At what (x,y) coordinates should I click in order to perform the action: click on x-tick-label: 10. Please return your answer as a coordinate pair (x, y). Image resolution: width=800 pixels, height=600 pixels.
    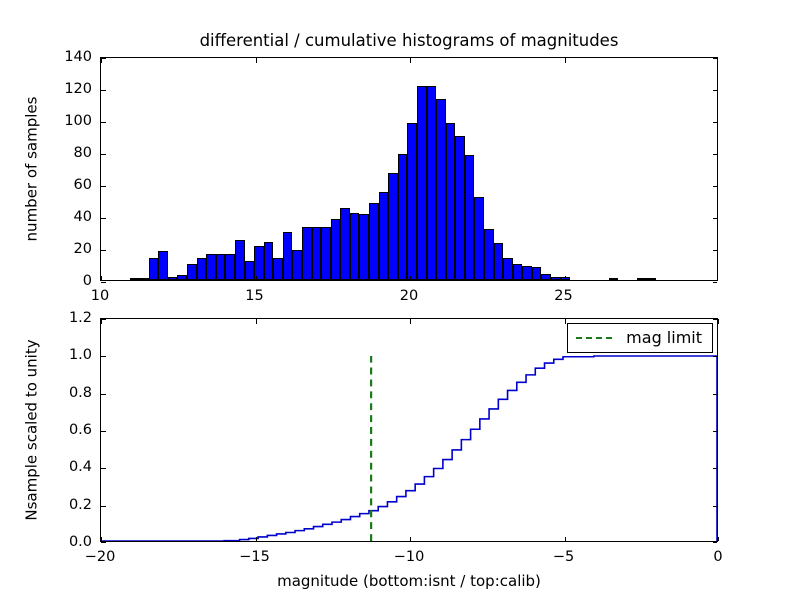
    Looking at the image, I should click on (100, 296).